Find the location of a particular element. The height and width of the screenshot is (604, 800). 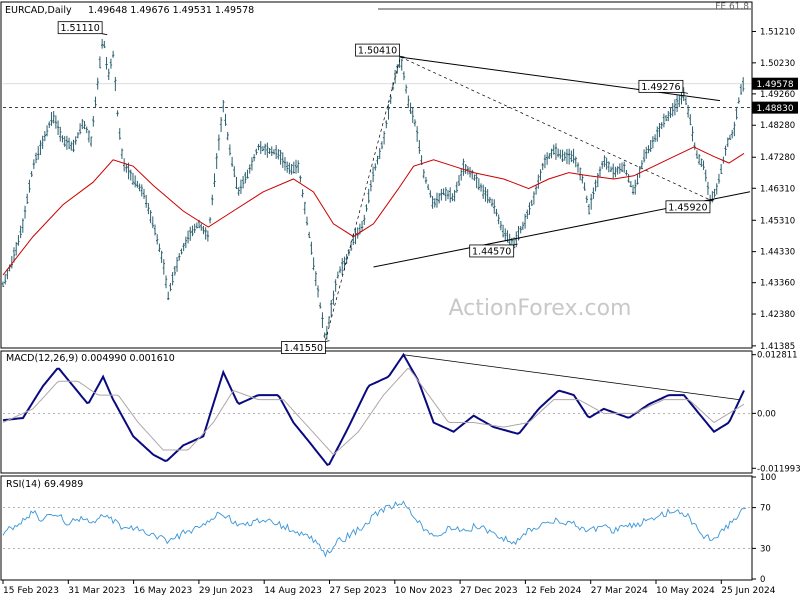

x-tick-label: 27 Sep 2023 is located at coordinates (358, 591).